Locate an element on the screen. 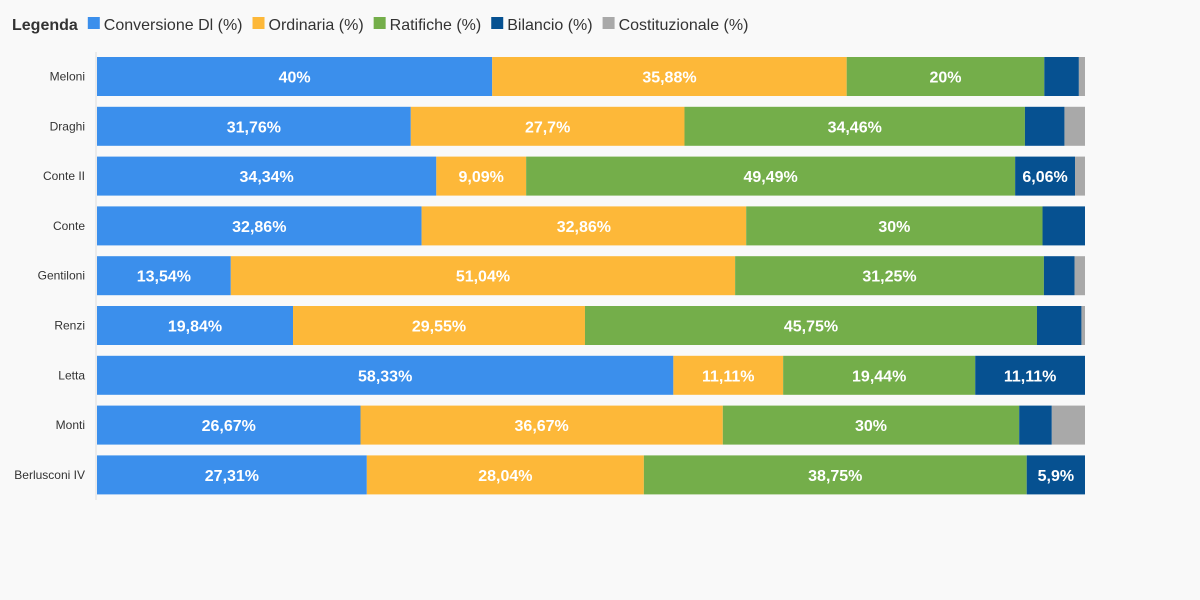 The height and width of the screenshot is (600, 1200). legend-label-ratifiche: Ratifiche (%) is located at coordinates (436, 25).